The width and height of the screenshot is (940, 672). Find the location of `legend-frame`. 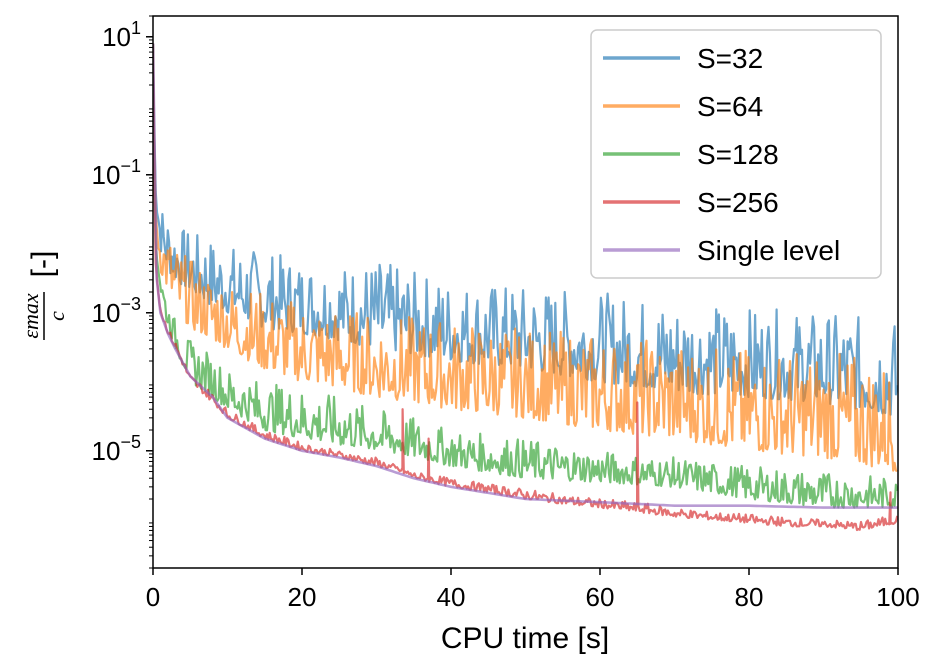

legend-frame is located at coordinates (736, 154).